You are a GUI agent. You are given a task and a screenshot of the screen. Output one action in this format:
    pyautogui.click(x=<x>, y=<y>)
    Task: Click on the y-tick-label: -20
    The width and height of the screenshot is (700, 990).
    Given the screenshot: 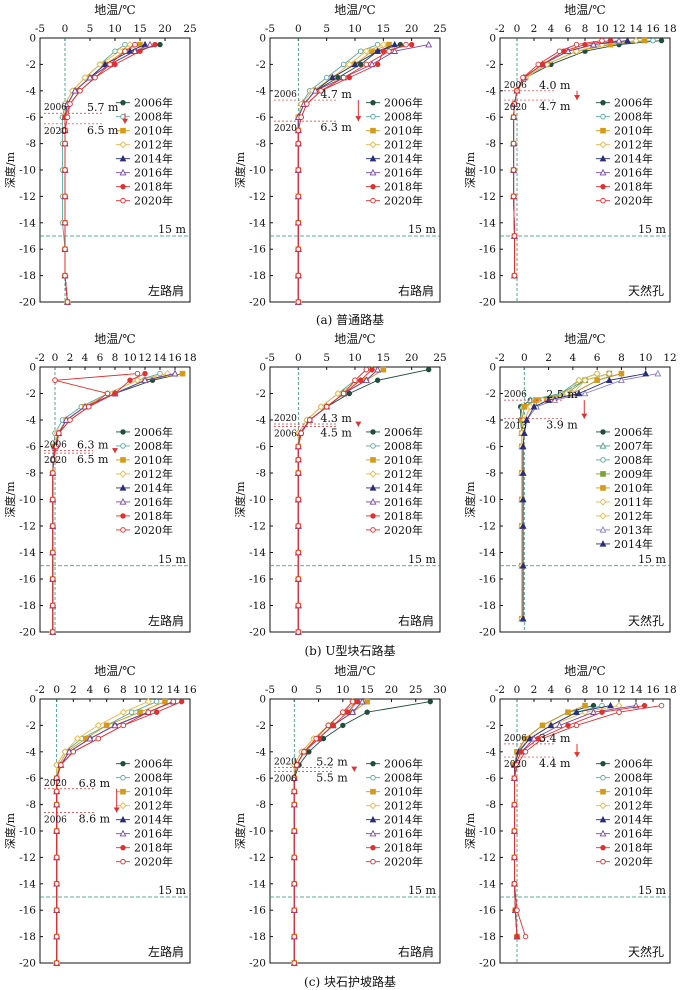 What is the action you would take?
    pyautogui.click(x=487, y=964)
    